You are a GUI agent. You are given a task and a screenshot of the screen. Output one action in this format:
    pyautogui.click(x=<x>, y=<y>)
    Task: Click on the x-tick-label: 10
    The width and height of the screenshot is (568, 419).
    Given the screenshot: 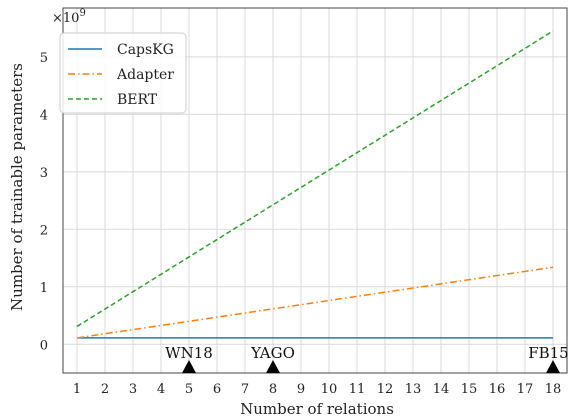 What is the action you would take?
    pyautogui.click(x=329, y=389)
    